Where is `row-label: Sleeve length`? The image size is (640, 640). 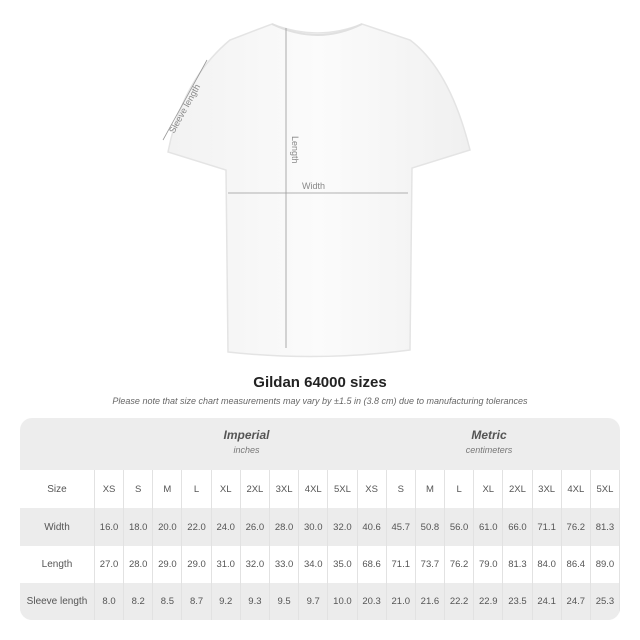 row-label: Sleeve length is located at coordinates (57, 601).